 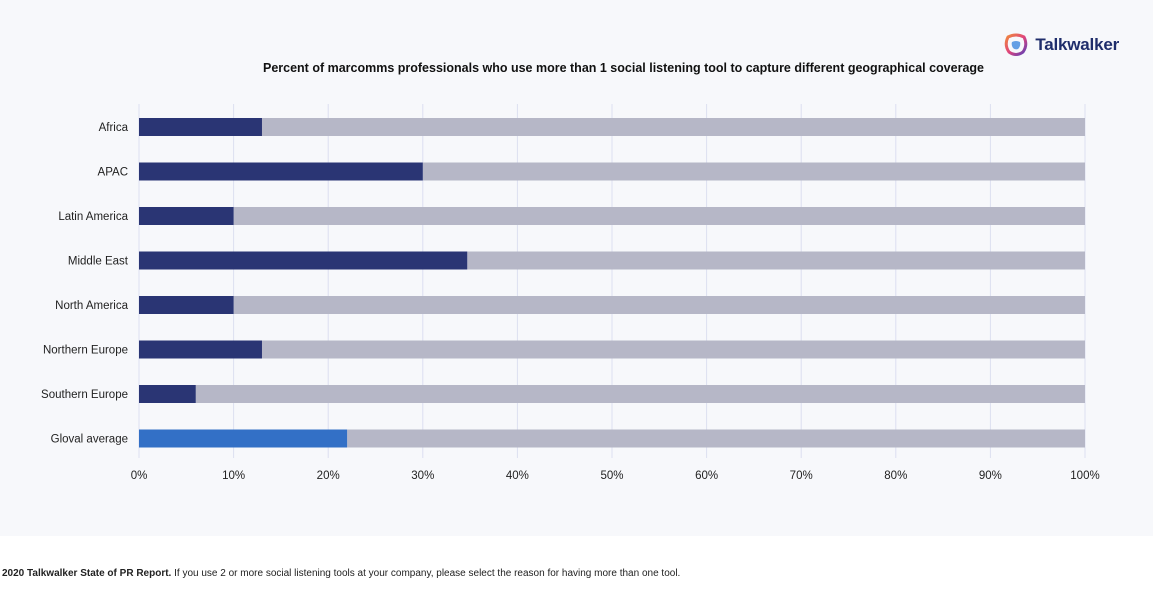 I want to click on x-tick-label: 100%, so click(x=1084, y=476).